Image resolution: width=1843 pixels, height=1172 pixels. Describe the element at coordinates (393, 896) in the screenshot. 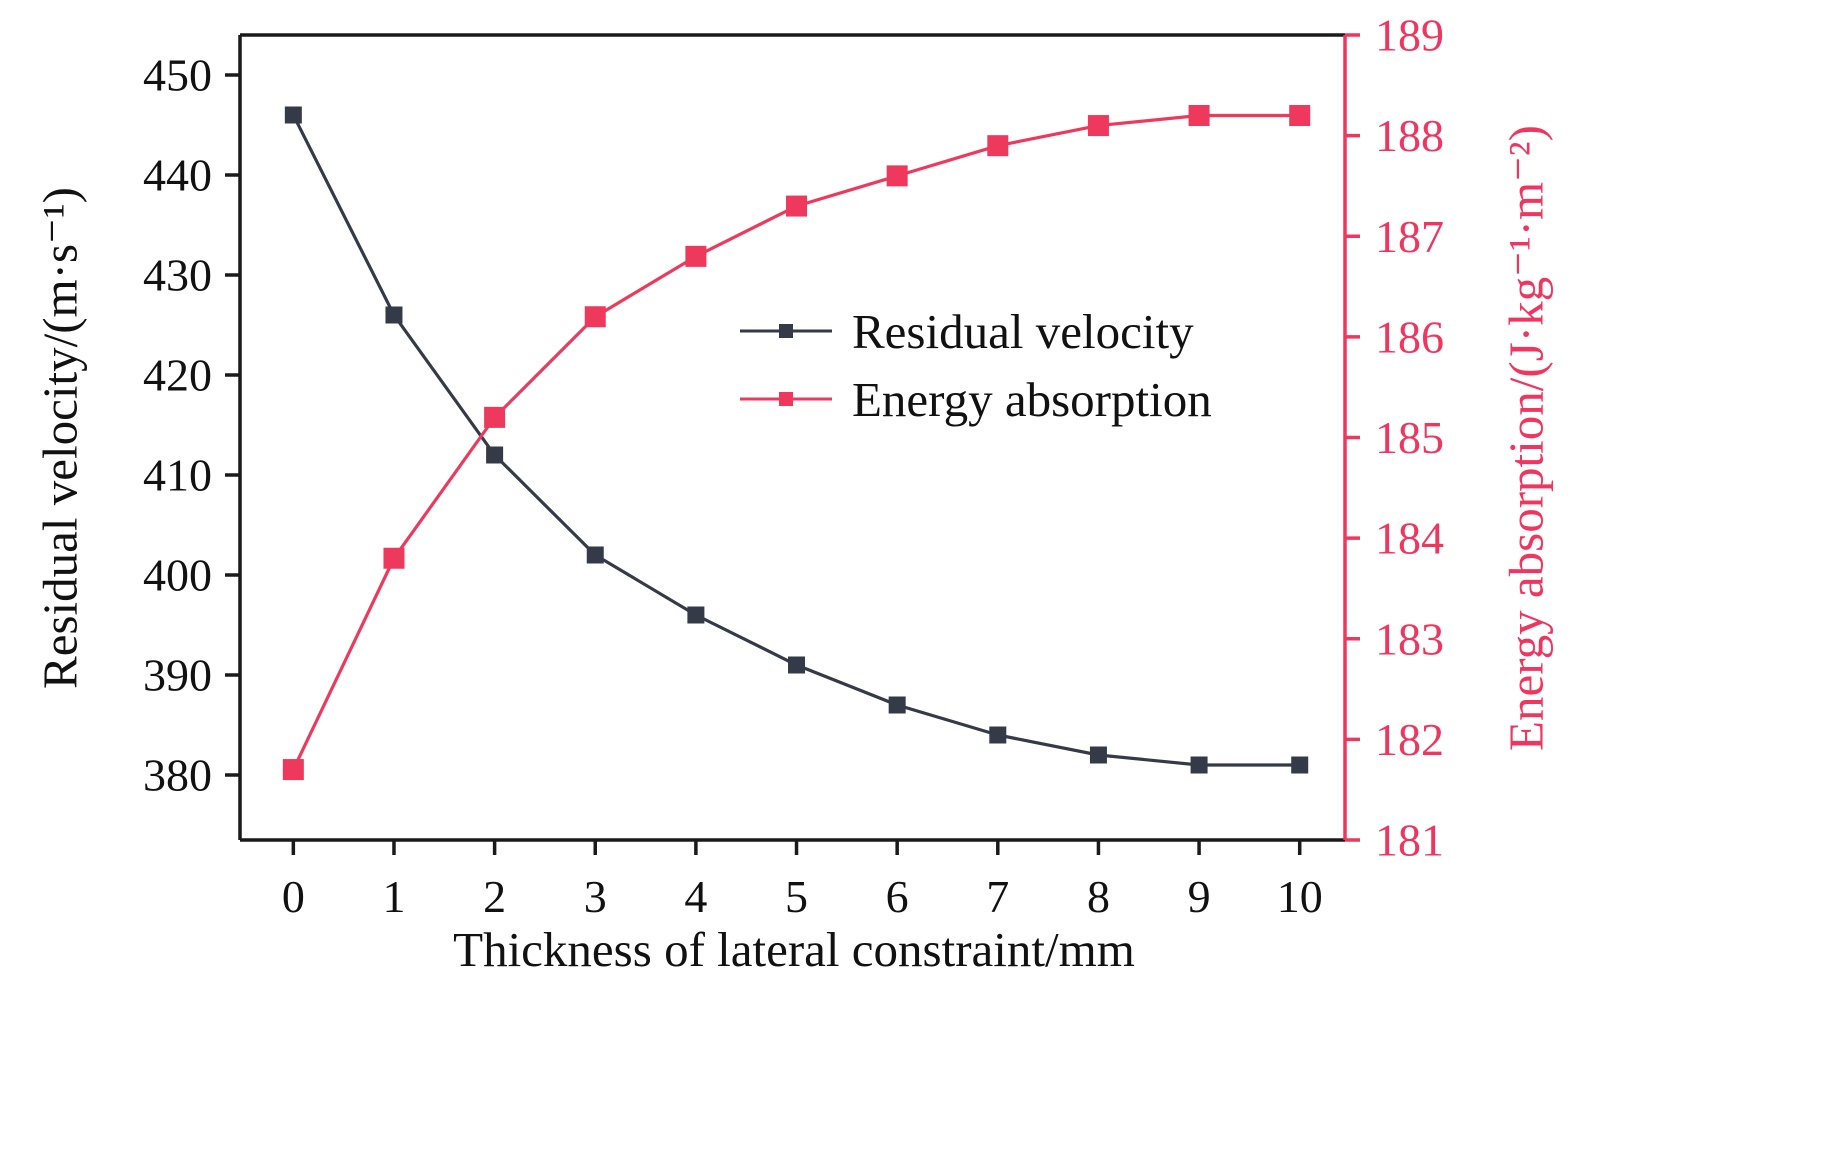

I see `x-tick-label: 1` at that location.